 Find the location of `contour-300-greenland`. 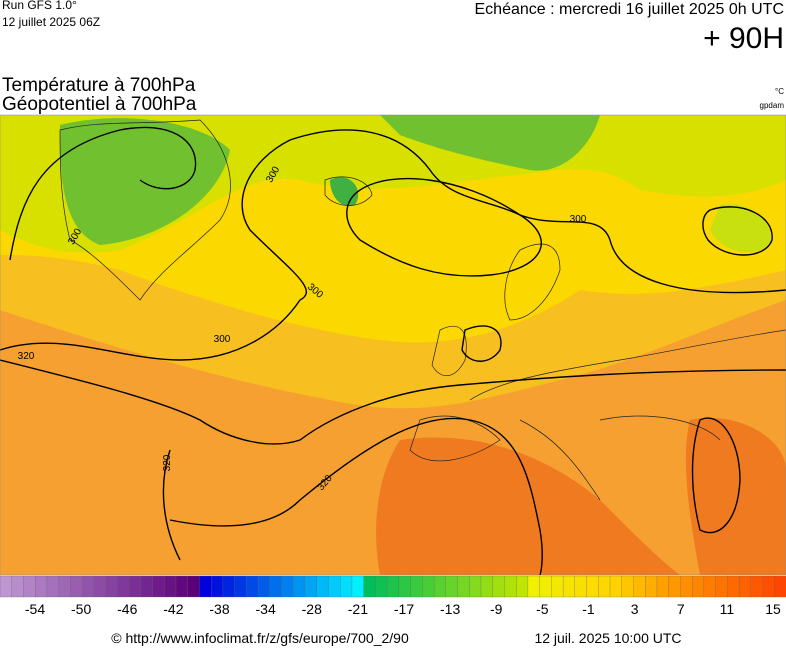

contour-300-greenland is located at coordinates (103, 193).